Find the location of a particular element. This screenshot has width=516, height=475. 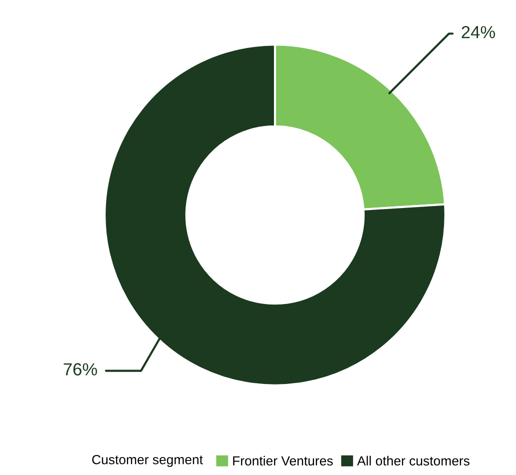

data-label: 24% is located at coordinates (479, 32).